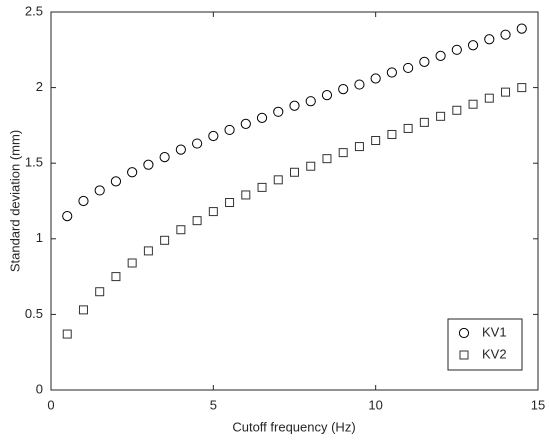 This screenshot has height=441, width=550. Describe the element at coordinates (39, 86) in the screenshot. I see `y-tick-label: 2` at that location.